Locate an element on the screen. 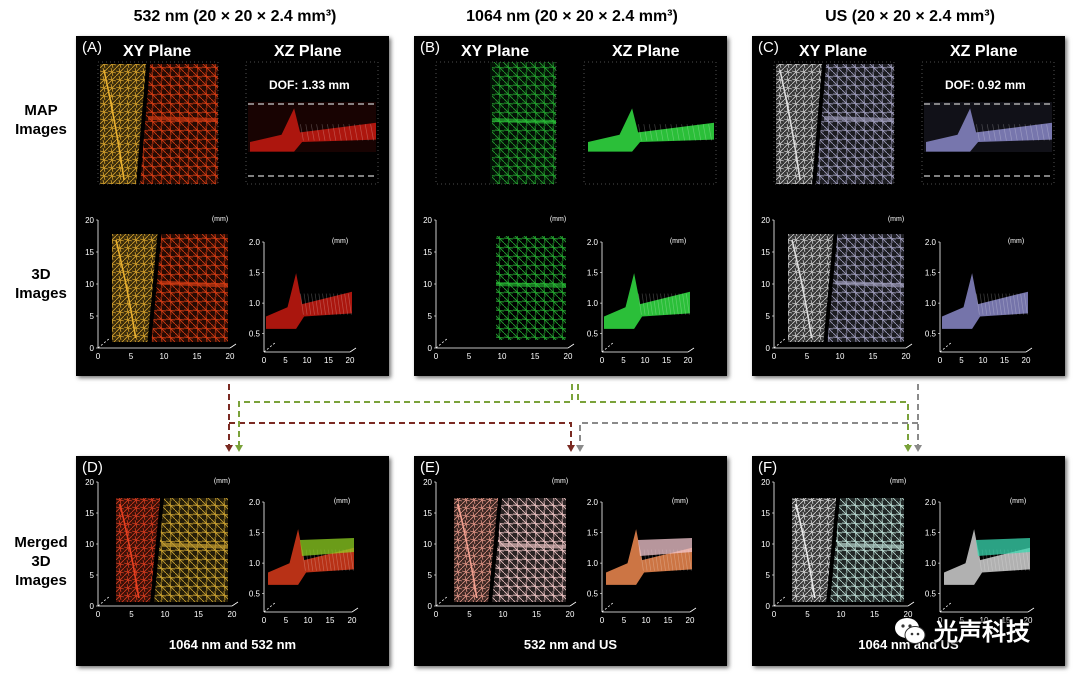 This screenshot has width=1080, height=678. axes-3d: 20 15 10 5 00 5 10 15 20 (mm) is located at coordinates (838, 548).